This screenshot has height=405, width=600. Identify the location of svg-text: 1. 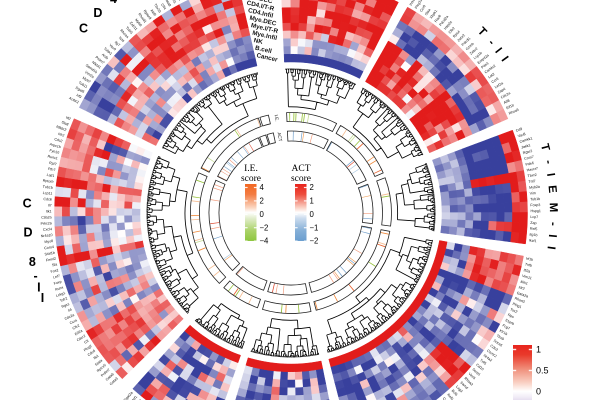
(538, 350).